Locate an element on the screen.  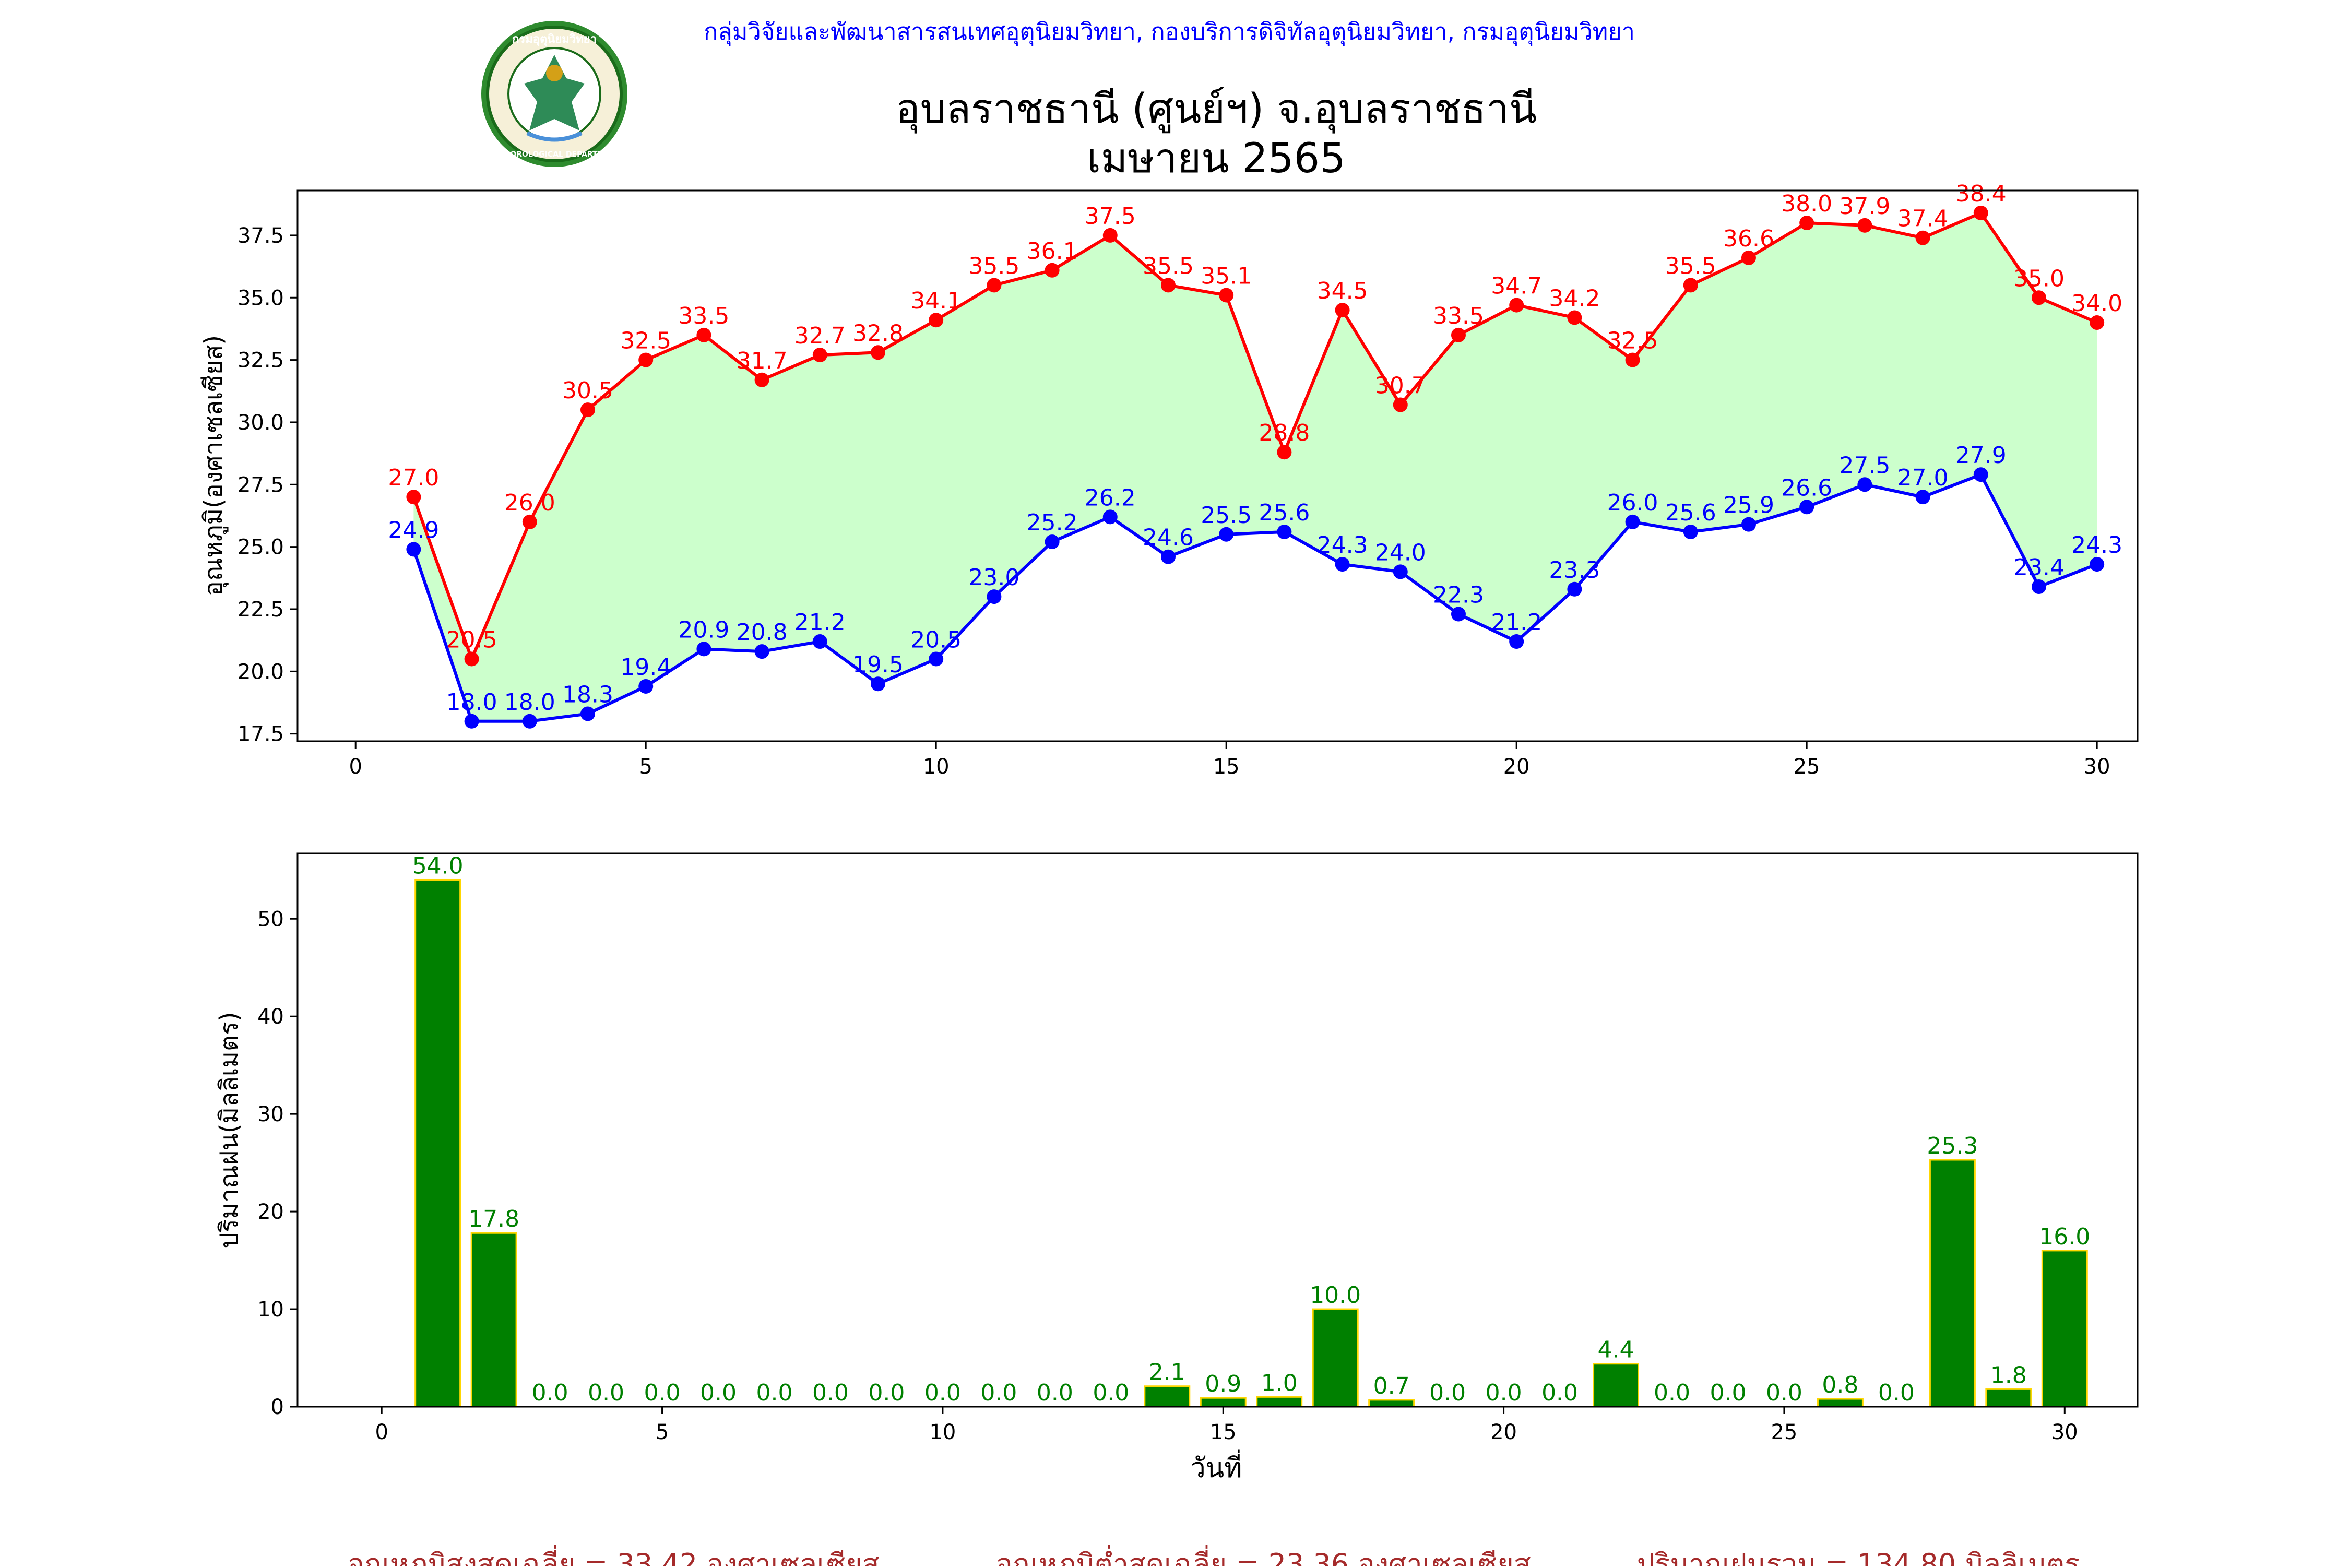
temperature-x-tick-label: 25 is located at coordinates (1807, 767).